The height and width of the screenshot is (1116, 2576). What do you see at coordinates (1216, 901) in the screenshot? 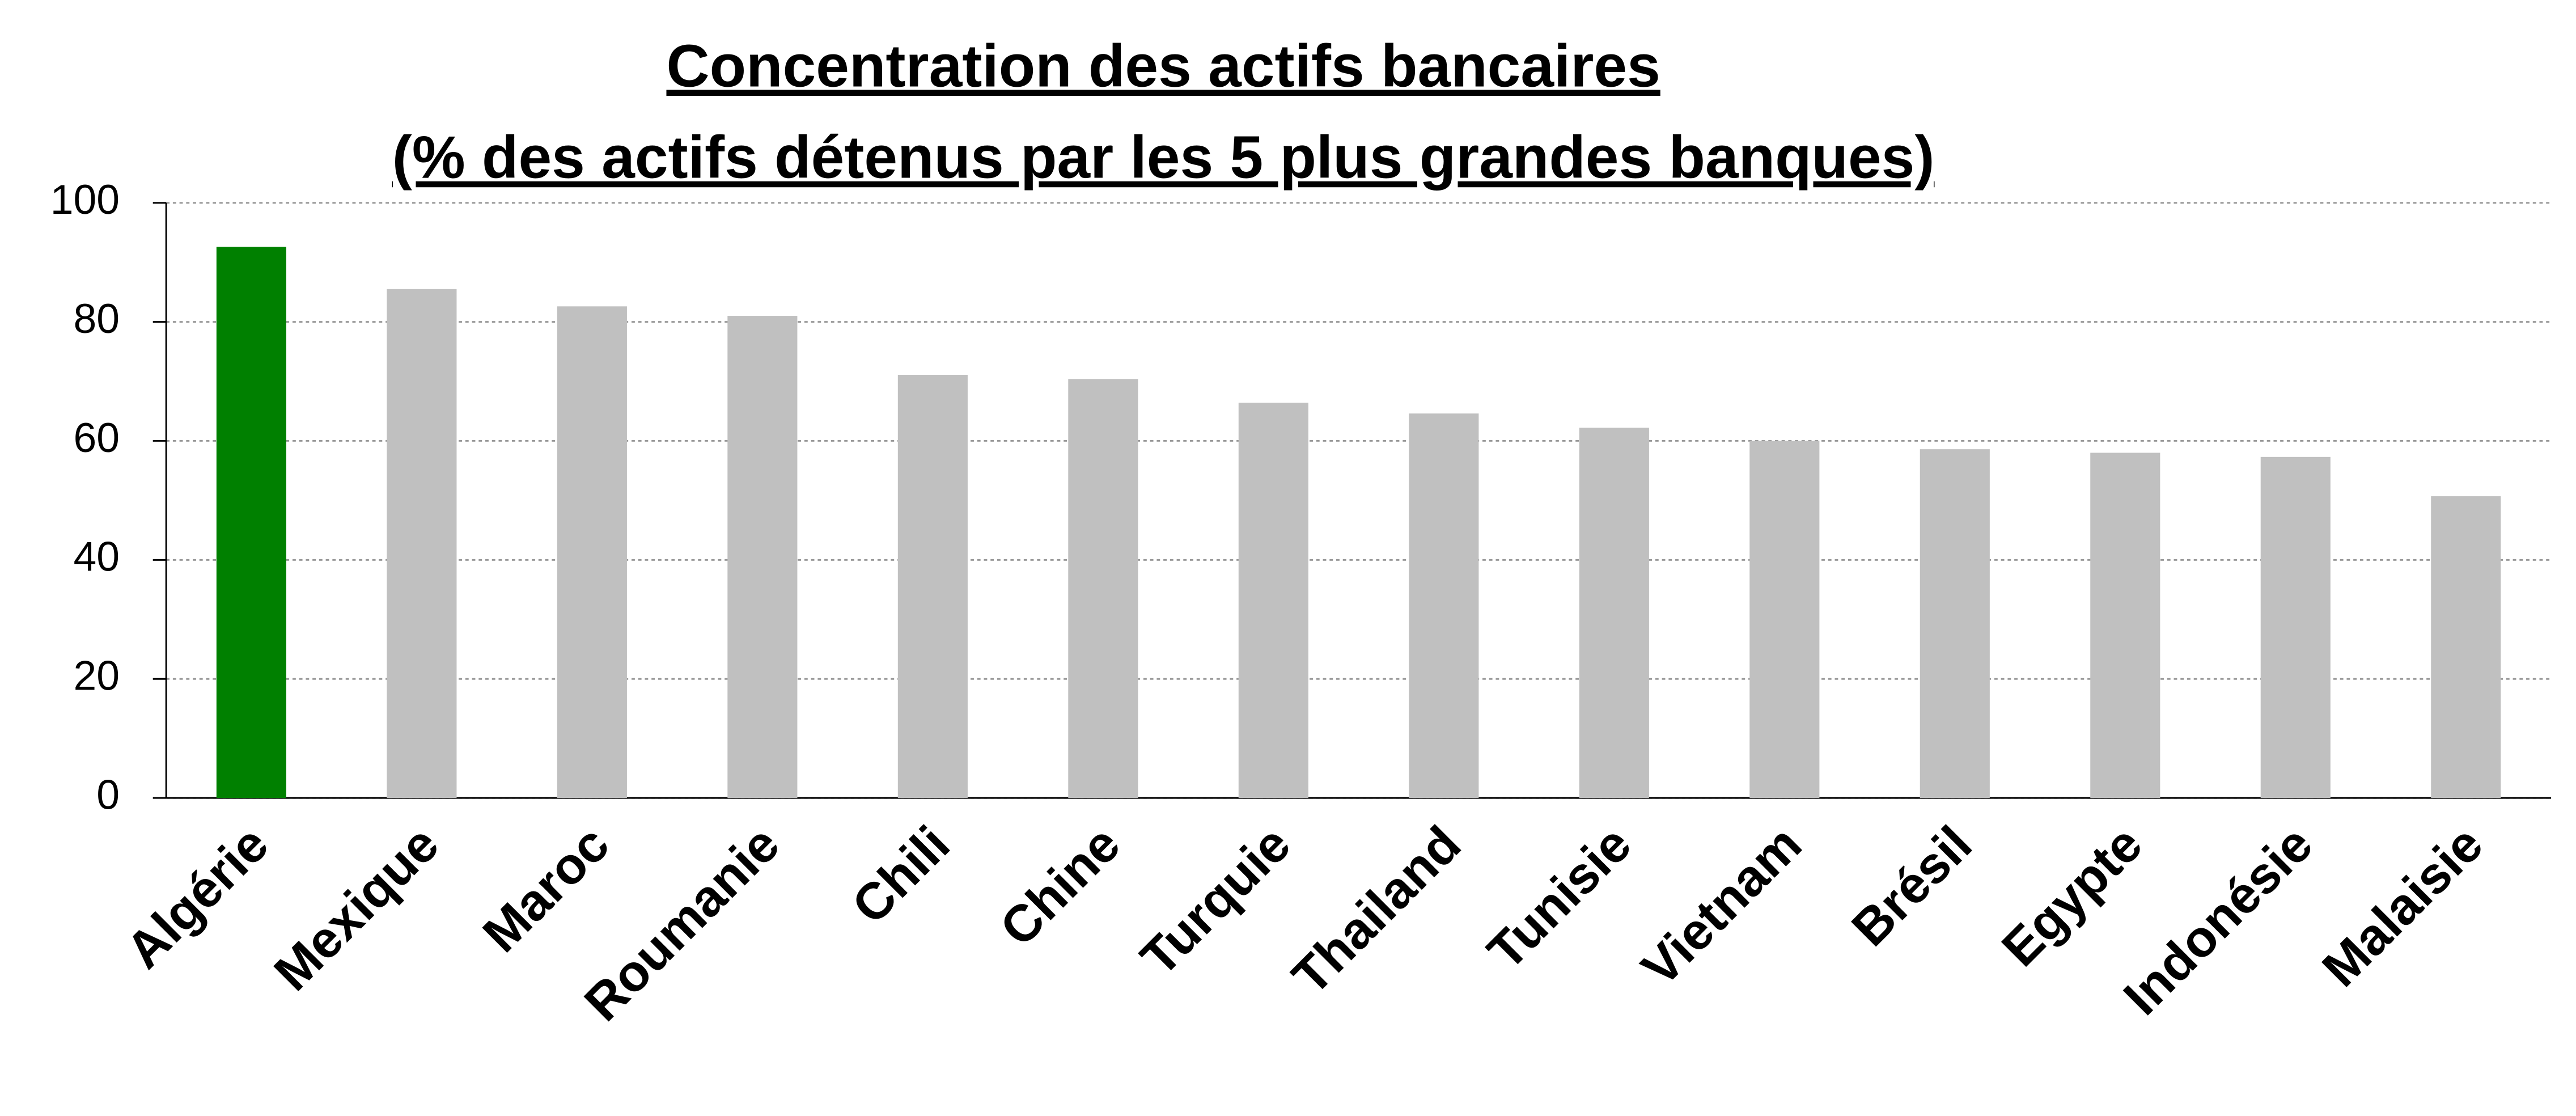
I see `x-tick-label: Turquie` at bounding box center [1216, 901].